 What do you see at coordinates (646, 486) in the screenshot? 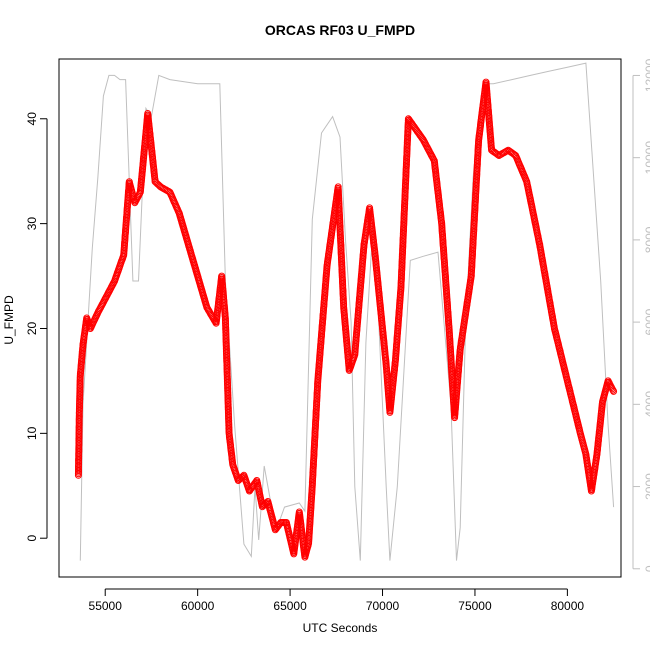
I see `y2-tick-label: 2000` at bounding box center [646, 486].